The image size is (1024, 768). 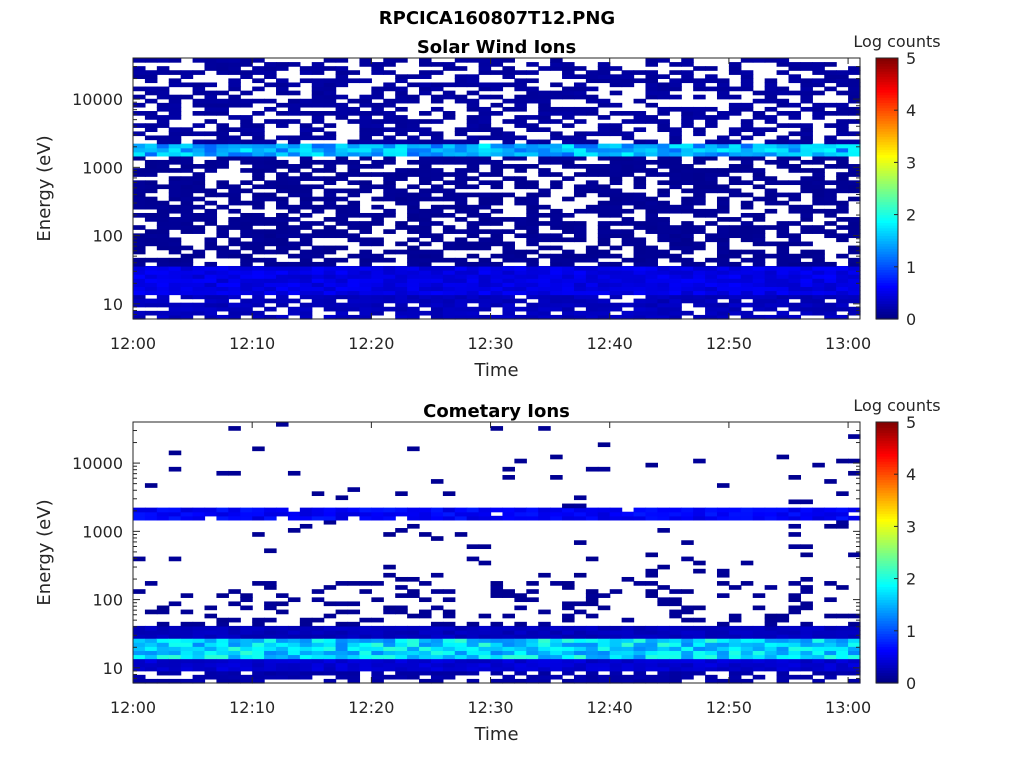 What do you see at coordinates (911, 631) in the screenshot?
I see `colorbar-tick-label: 1` at bounding box center [911, 631].